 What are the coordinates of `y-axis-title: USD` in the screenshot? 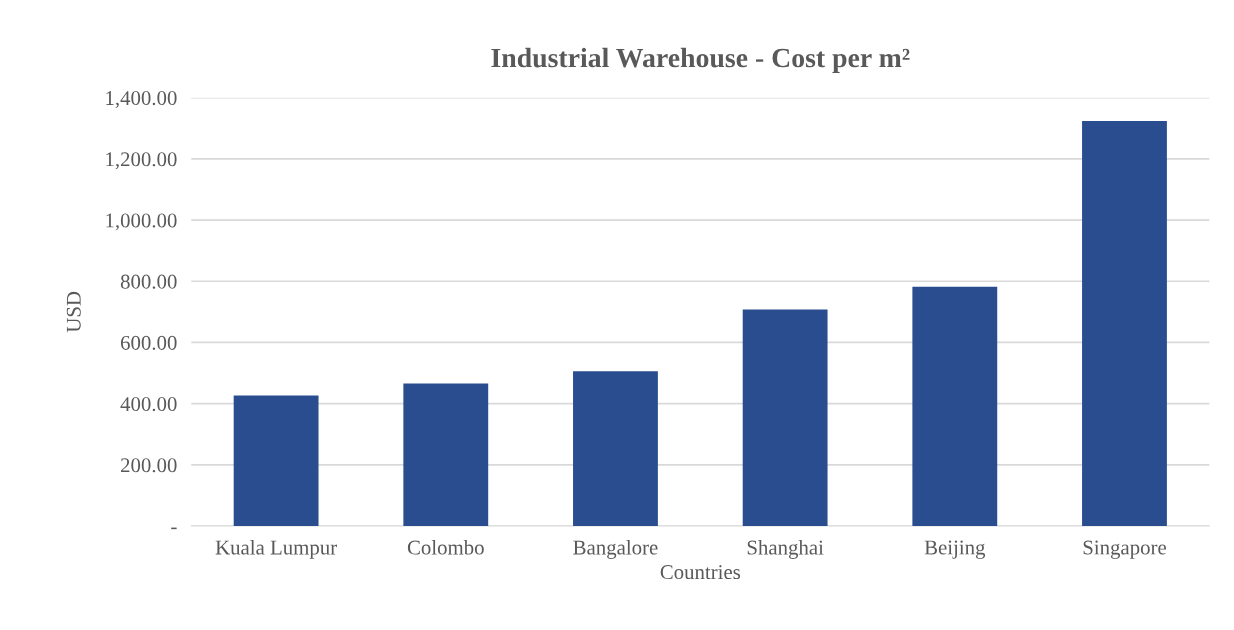 It's located at (73, 312).